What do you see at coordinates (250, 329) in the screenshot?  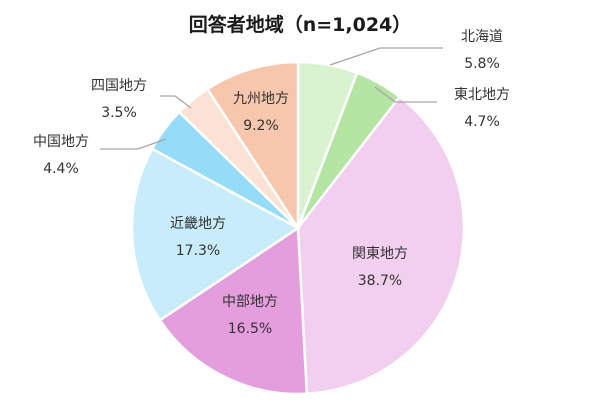 I see `slice-value-label: 16.5%` at bounding box center [250, 329].